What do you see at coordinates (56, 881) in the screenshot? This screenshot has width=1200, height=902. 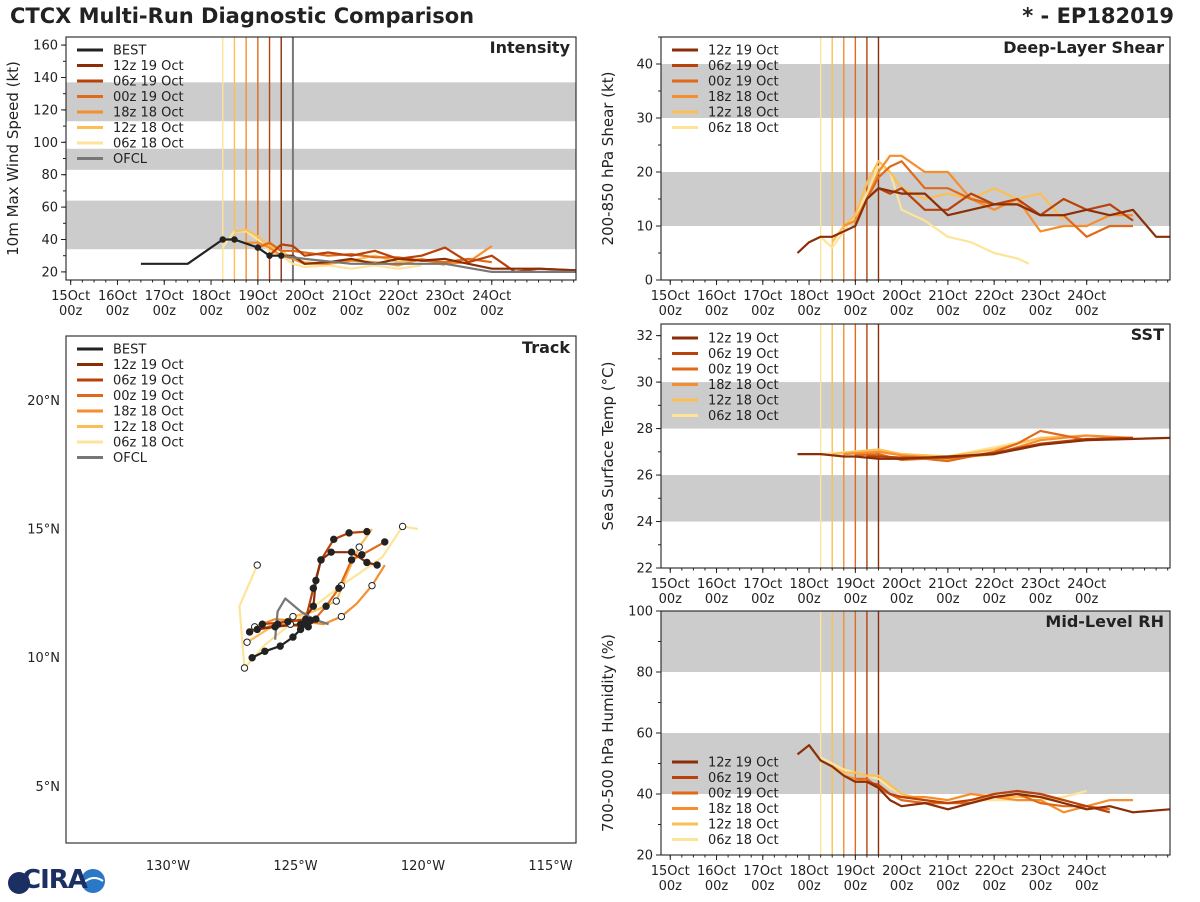 I see `cira-logo-icon` at bounding box center [56, 881].